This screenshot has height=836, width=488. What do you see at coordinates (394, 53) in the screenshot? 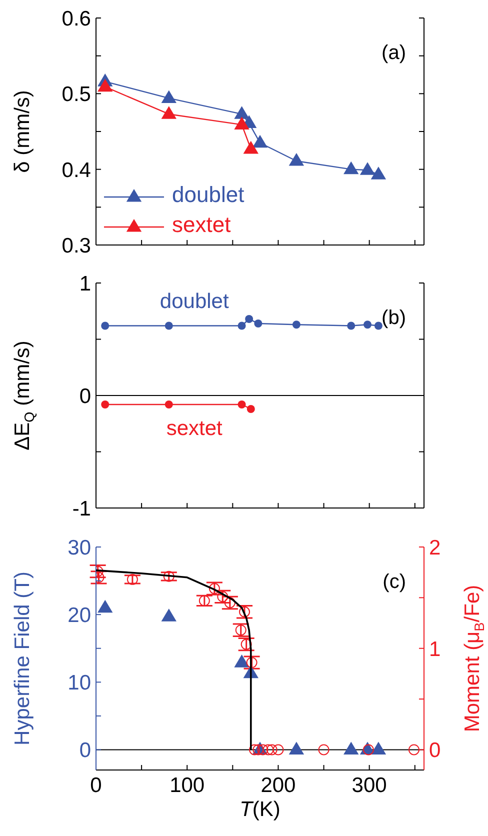
I see `annotation: (a)` at bounding box center [394, 53].